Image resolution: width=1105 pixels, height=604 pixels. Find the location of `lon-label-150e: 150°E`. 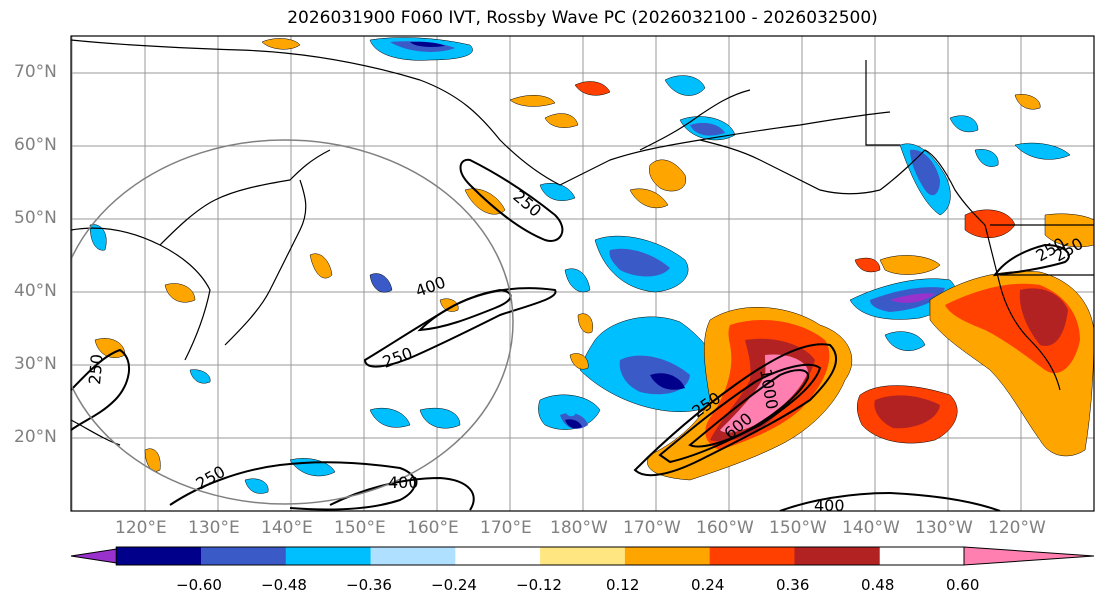

lon-label-150e: 150°E is located at coordinates (360, 528).